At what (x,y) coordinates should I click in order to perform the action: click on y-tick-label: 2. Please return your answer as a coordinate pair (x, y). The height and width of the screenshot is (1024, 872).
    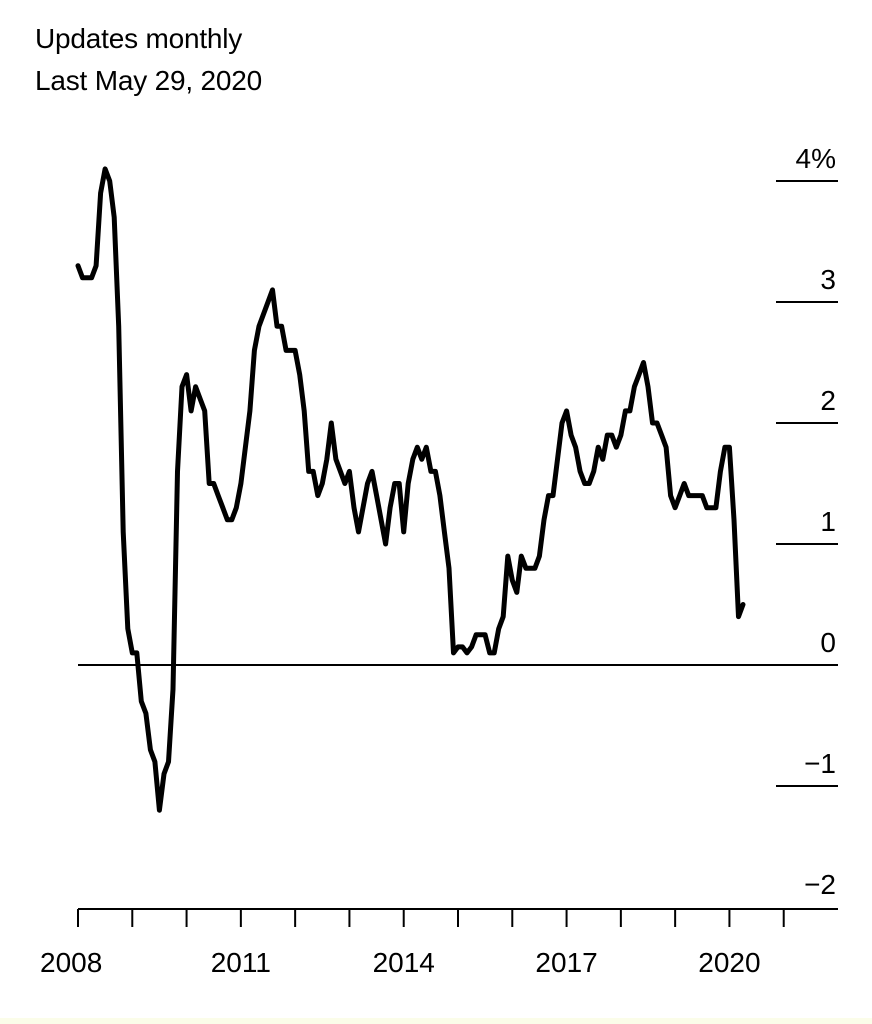
    Looking at the image, I should click on (828, 400).